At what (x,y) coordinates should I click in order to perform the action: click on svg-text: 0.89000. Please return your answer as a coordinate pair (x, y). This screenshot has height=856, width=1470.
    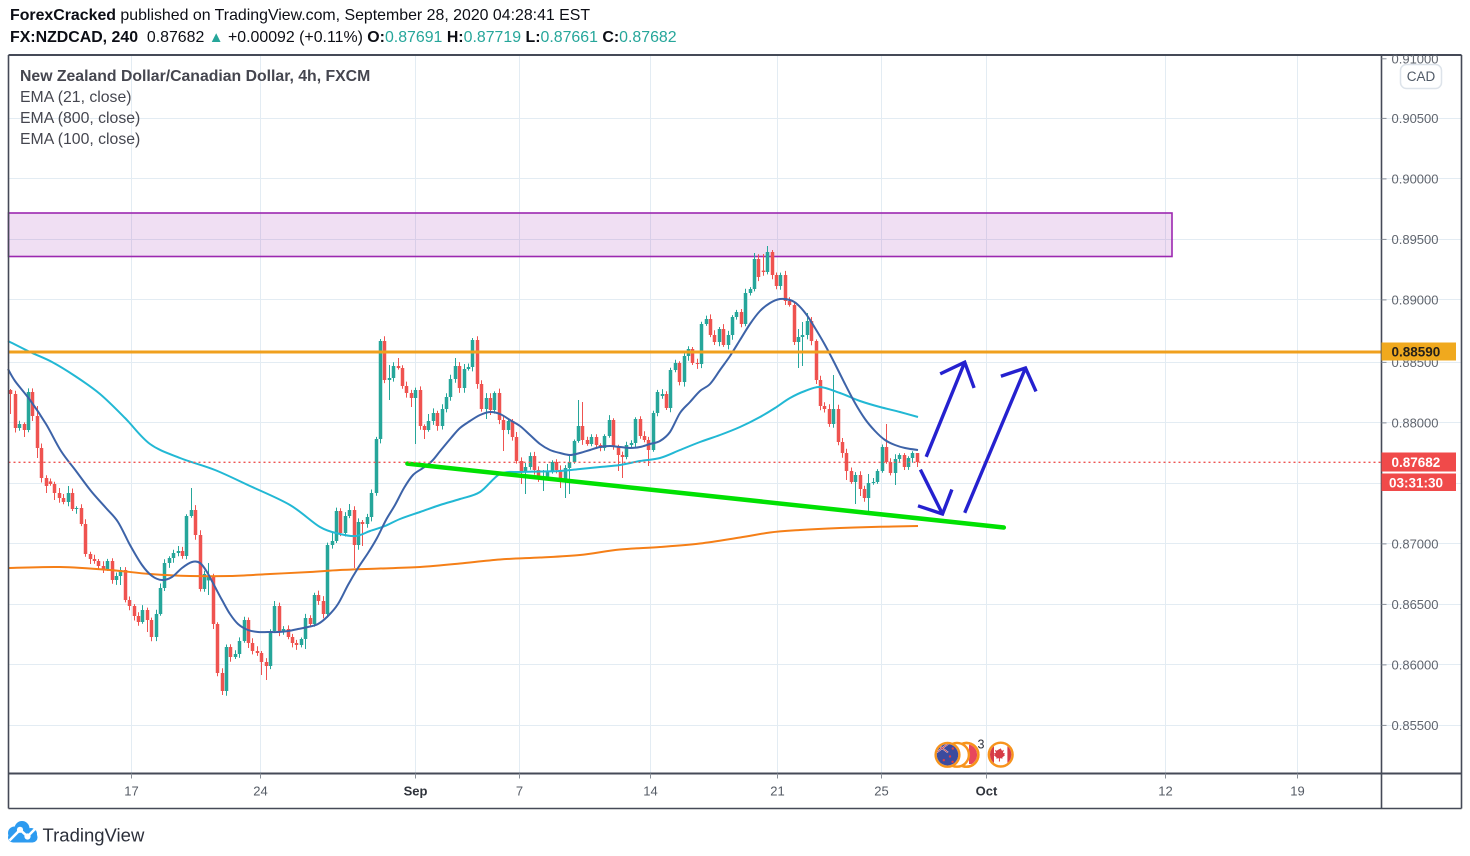
    Looking at the image, I should click on (1415, 299).